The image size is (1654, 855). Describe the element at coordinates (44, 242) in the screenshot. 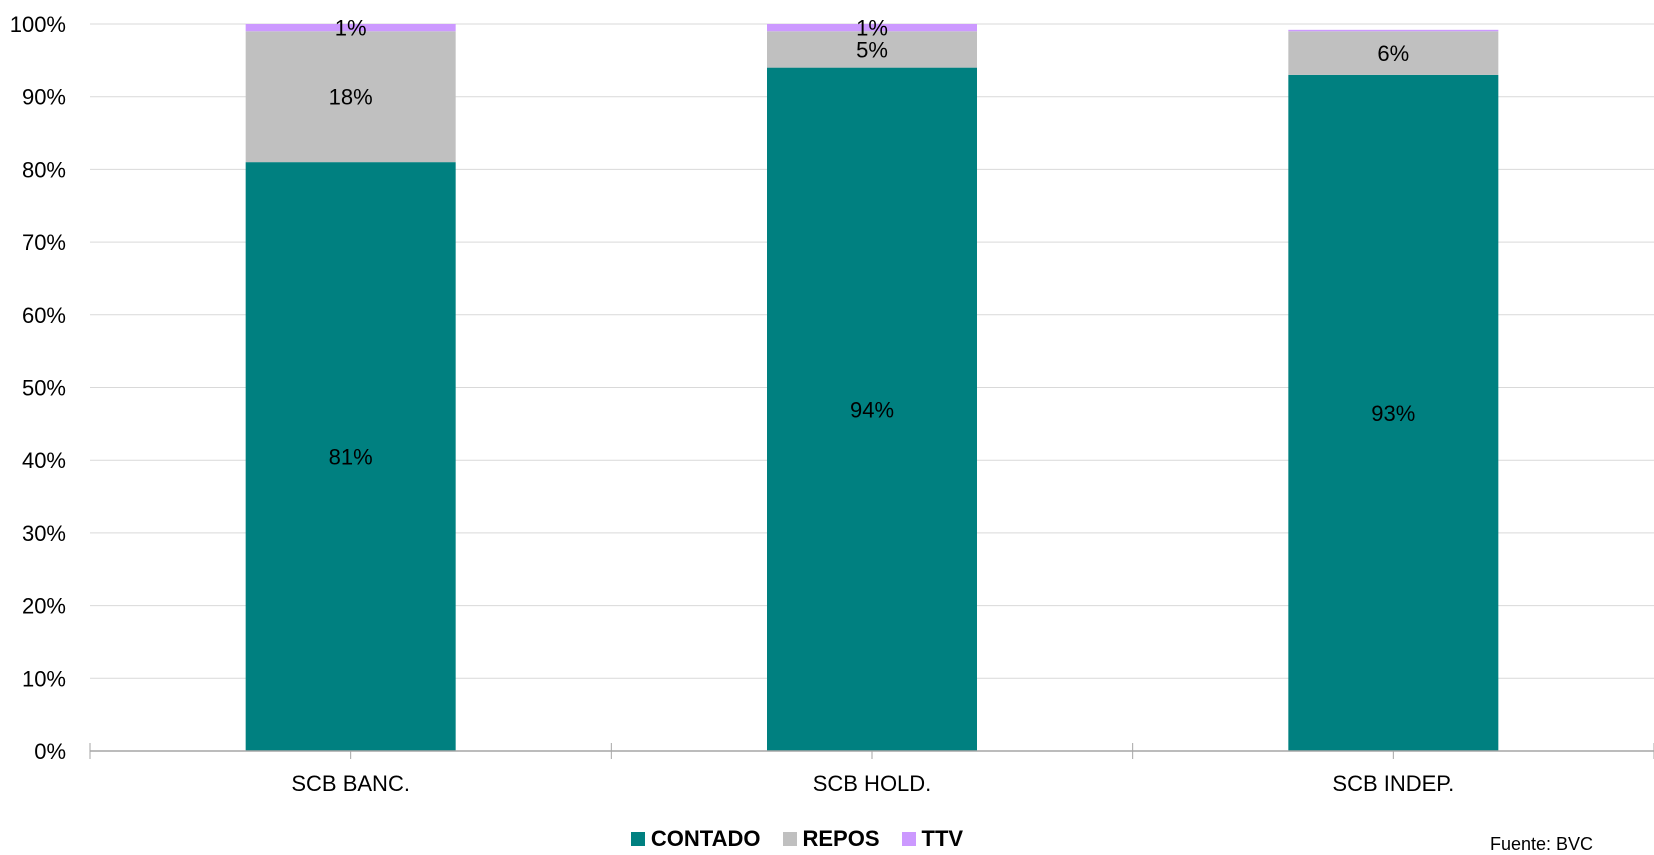

I see `y-tick-label: 70%` at that location.